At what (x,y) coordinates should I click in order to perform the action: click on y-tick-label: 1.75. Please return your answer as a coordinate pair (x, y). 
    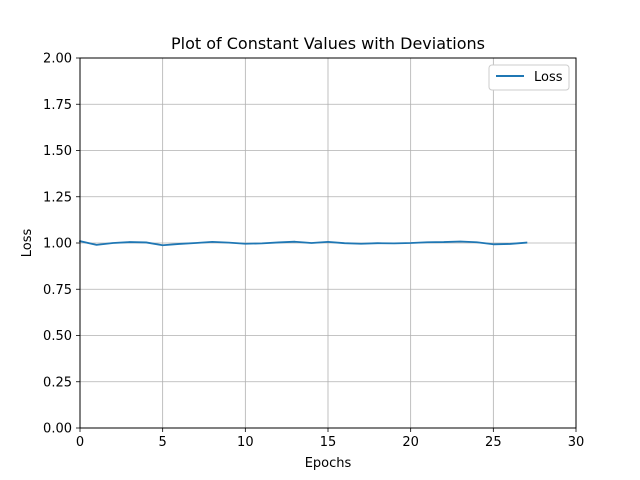
    Looking at the image, I should click on (57, 105).